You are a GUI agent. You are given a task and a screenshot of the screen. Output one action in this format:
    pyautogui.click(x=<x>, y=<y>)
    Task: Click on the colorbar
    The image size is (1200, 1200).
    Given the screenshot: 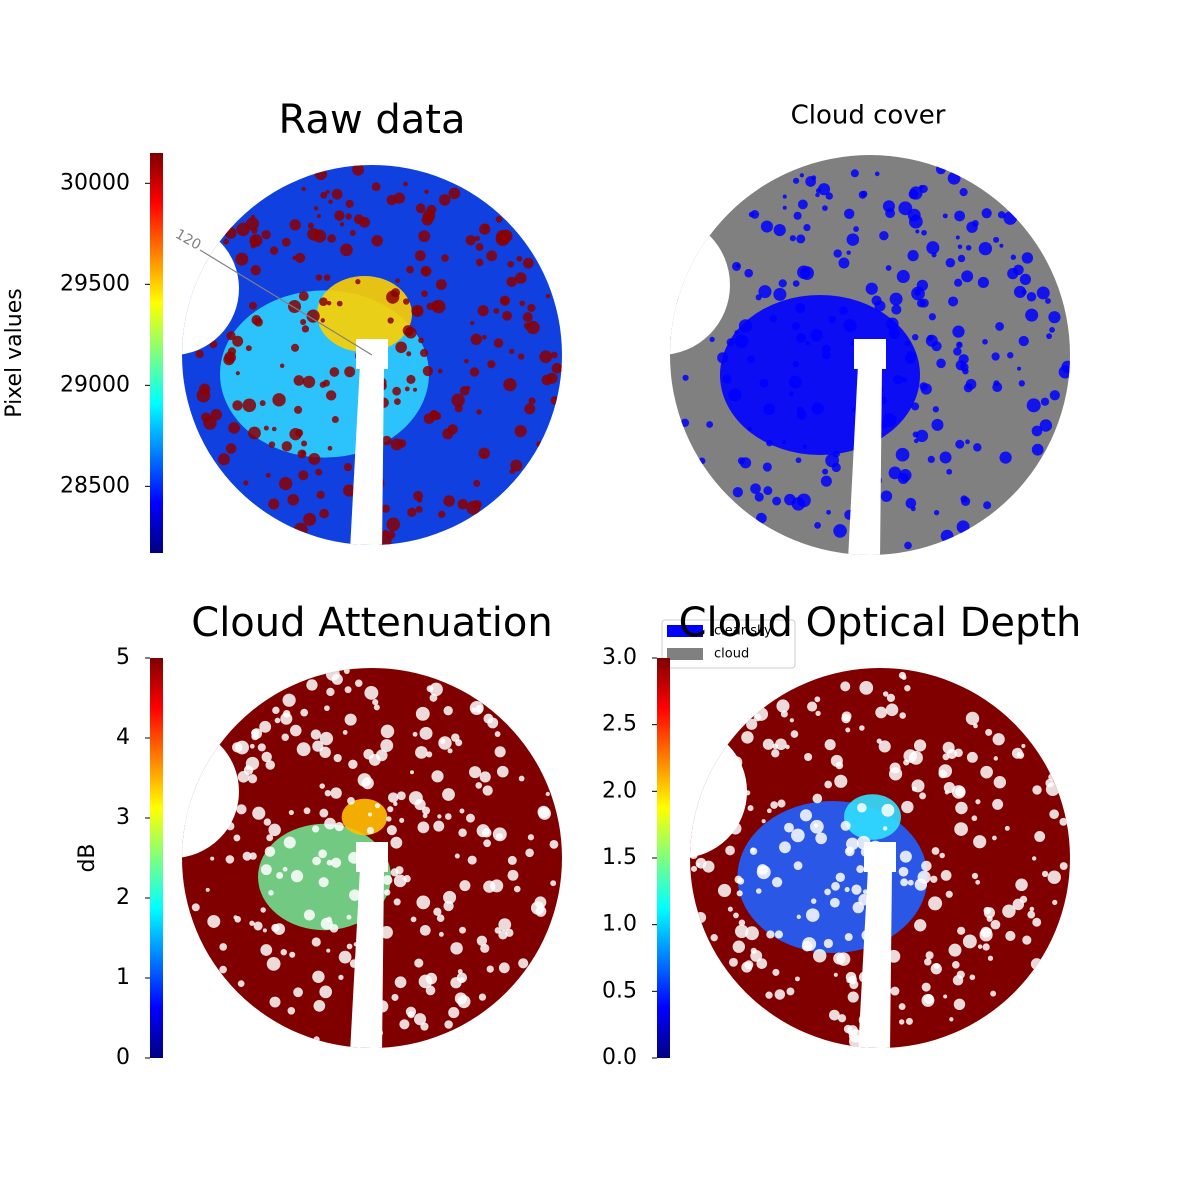 What is the action you would take?
    pyautogui.click(x=156, y=353)
    